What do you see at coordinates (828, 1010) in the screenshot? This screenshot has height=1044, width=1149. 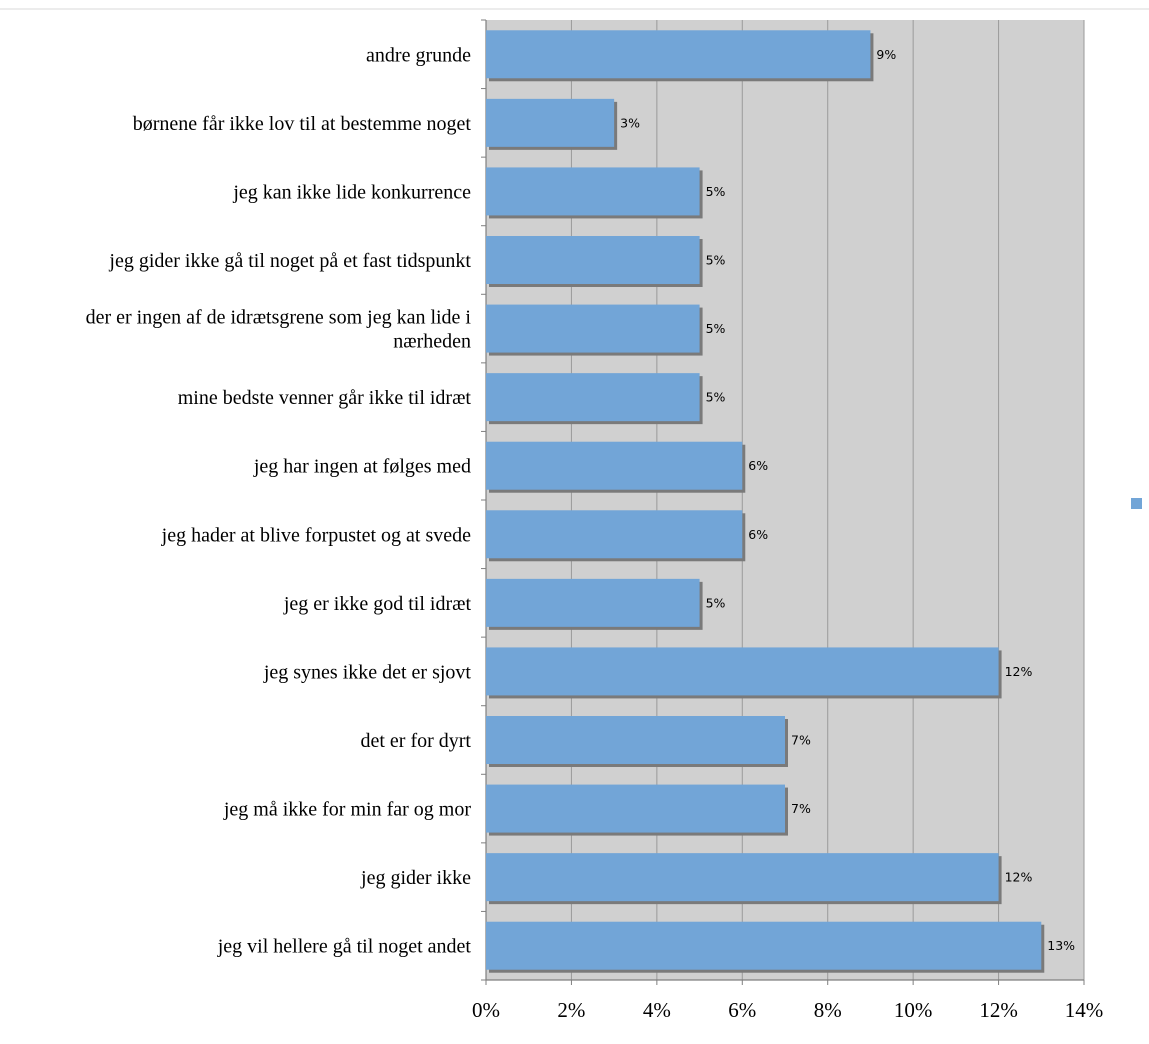 I see `x-tick-label: 8%` at bounding box center [828, 1010].